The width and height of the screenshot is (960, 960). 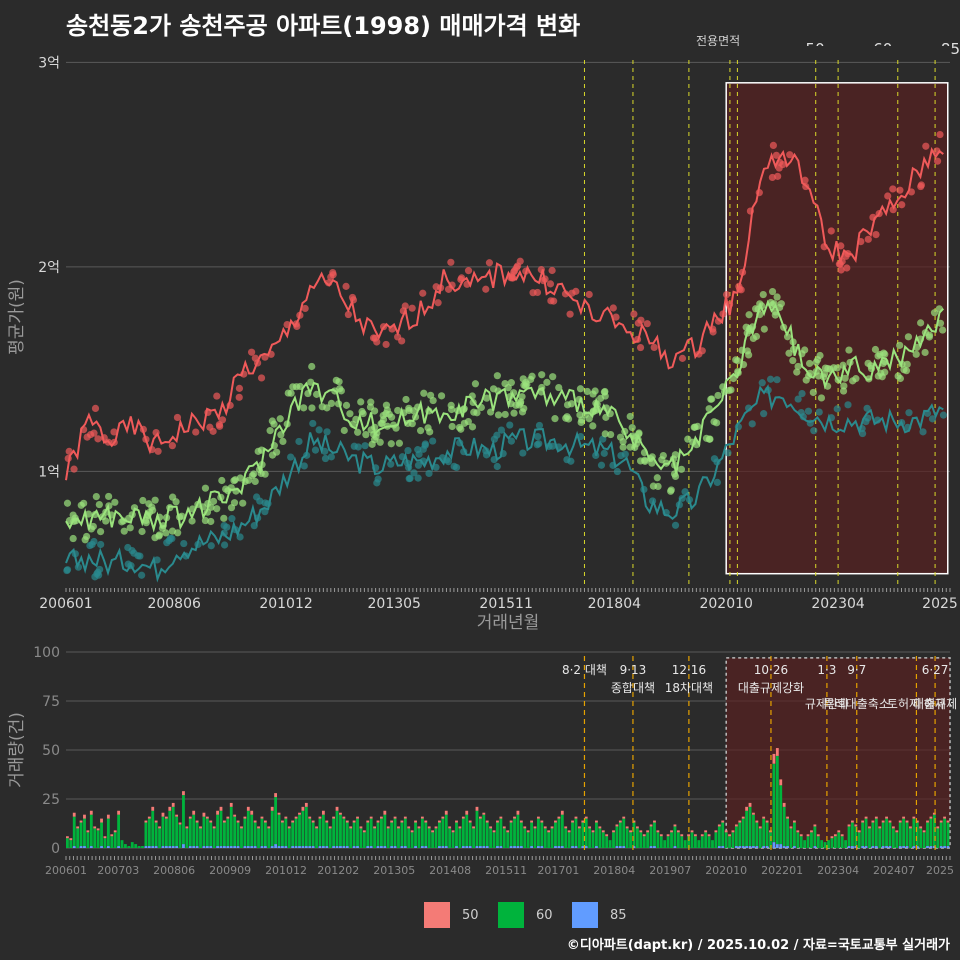 What do you see at coordinates (49, 472) in the screenshot?
I see `y-tick-label: 1억` at bounding box center [49, 472].